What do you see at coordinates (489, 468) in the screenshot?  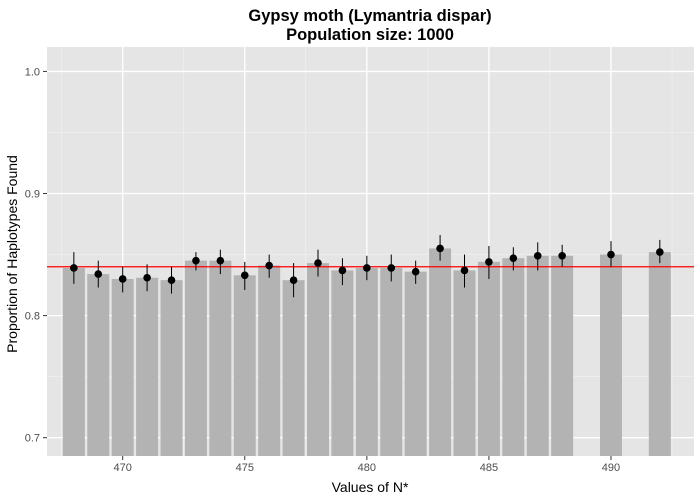 I see `x-tick-label: 485` at bounding box center [489, 468].